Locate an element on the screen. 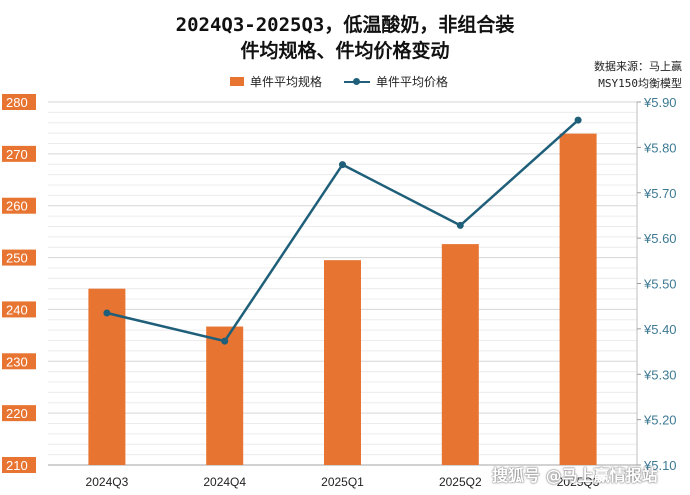 This screenshot has height=495, width=690. bar-2025Q2 is located at coordinates (460, 354).